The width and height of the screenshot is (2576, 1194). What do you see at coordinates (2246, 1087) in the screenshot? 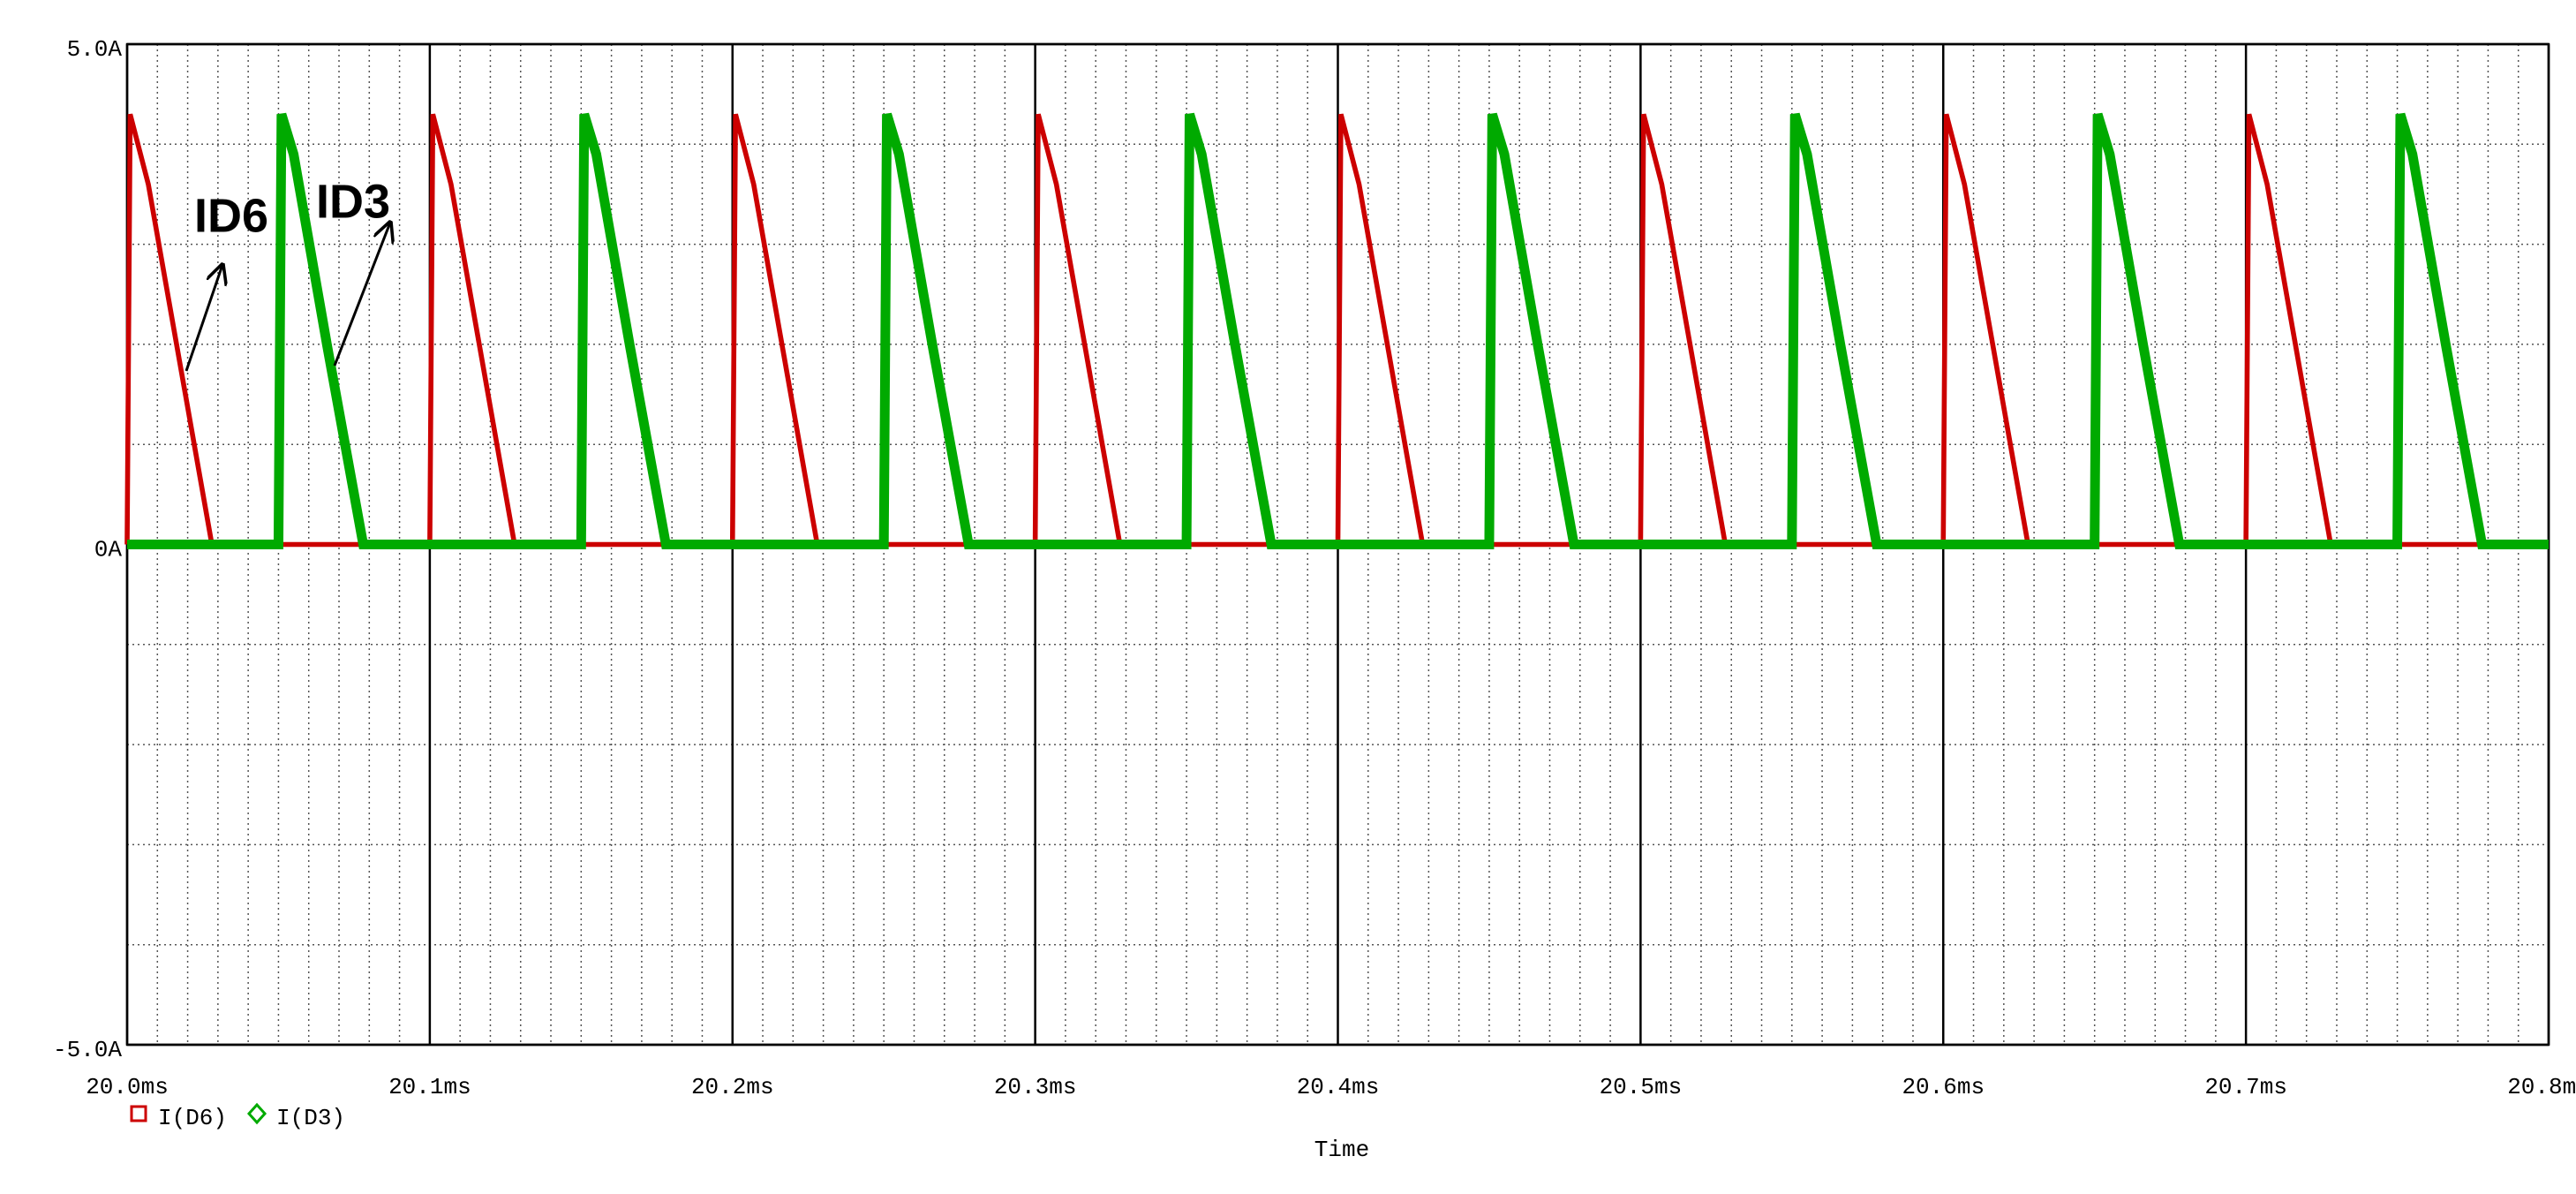
I see `x-tick-label: 20.7ms` at bounding box center [2246, 1087].